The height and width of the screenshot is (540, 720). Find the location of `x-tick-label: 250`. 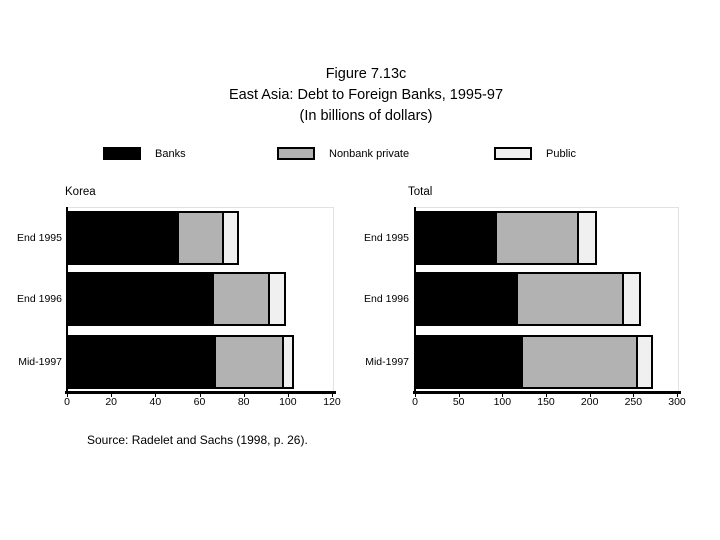

x-tick-label: 250 is located at coordinates (633, 402).